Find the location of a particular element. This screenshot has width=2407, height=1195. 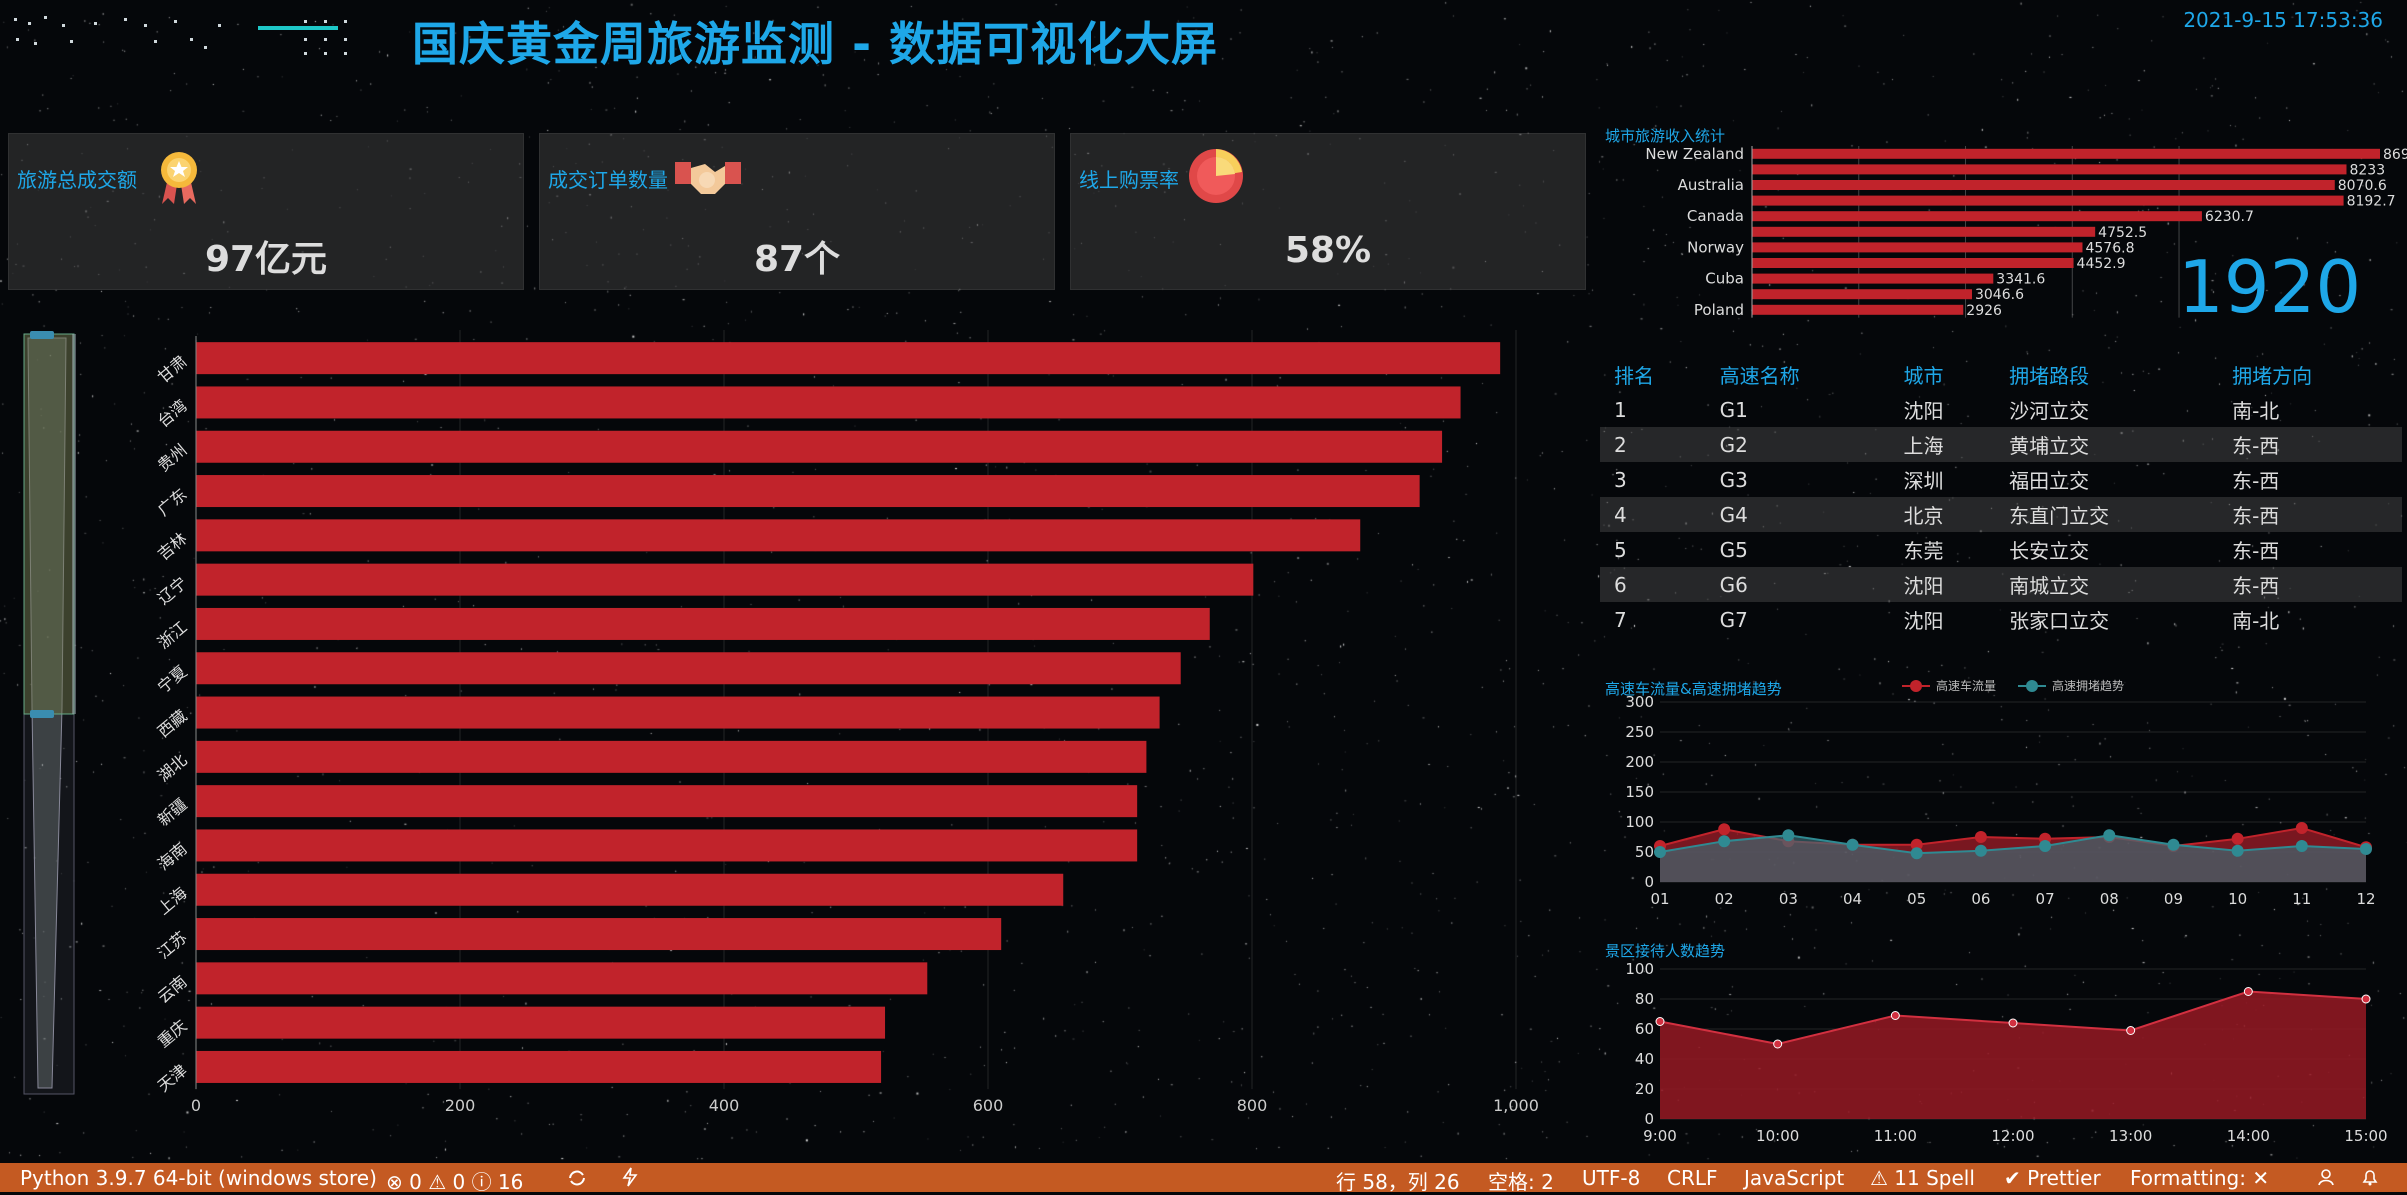

x-tick-label: 06 is located at coordinates (1980, 899).